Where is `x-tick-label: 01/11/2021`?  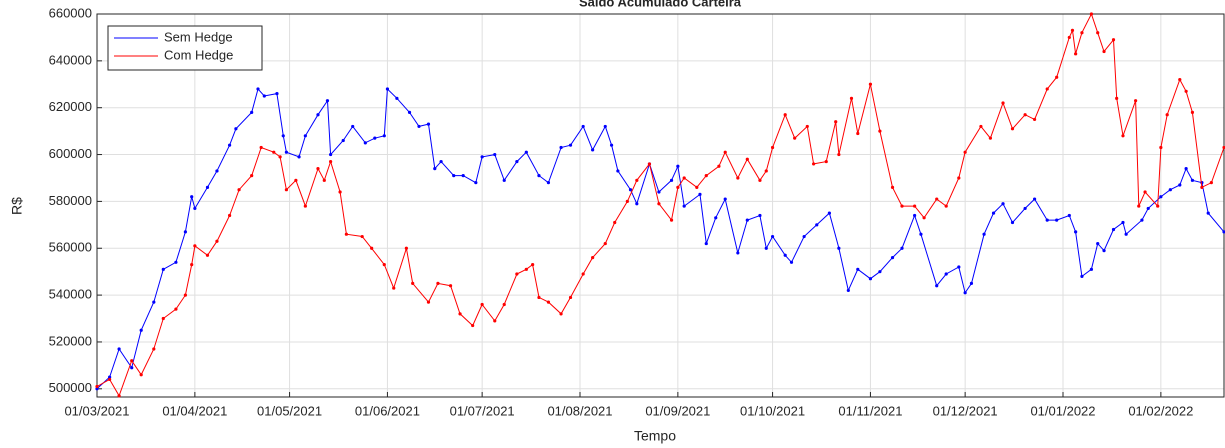 x-tick-label: 01/11/2021 is located at coordinates (870, 410).